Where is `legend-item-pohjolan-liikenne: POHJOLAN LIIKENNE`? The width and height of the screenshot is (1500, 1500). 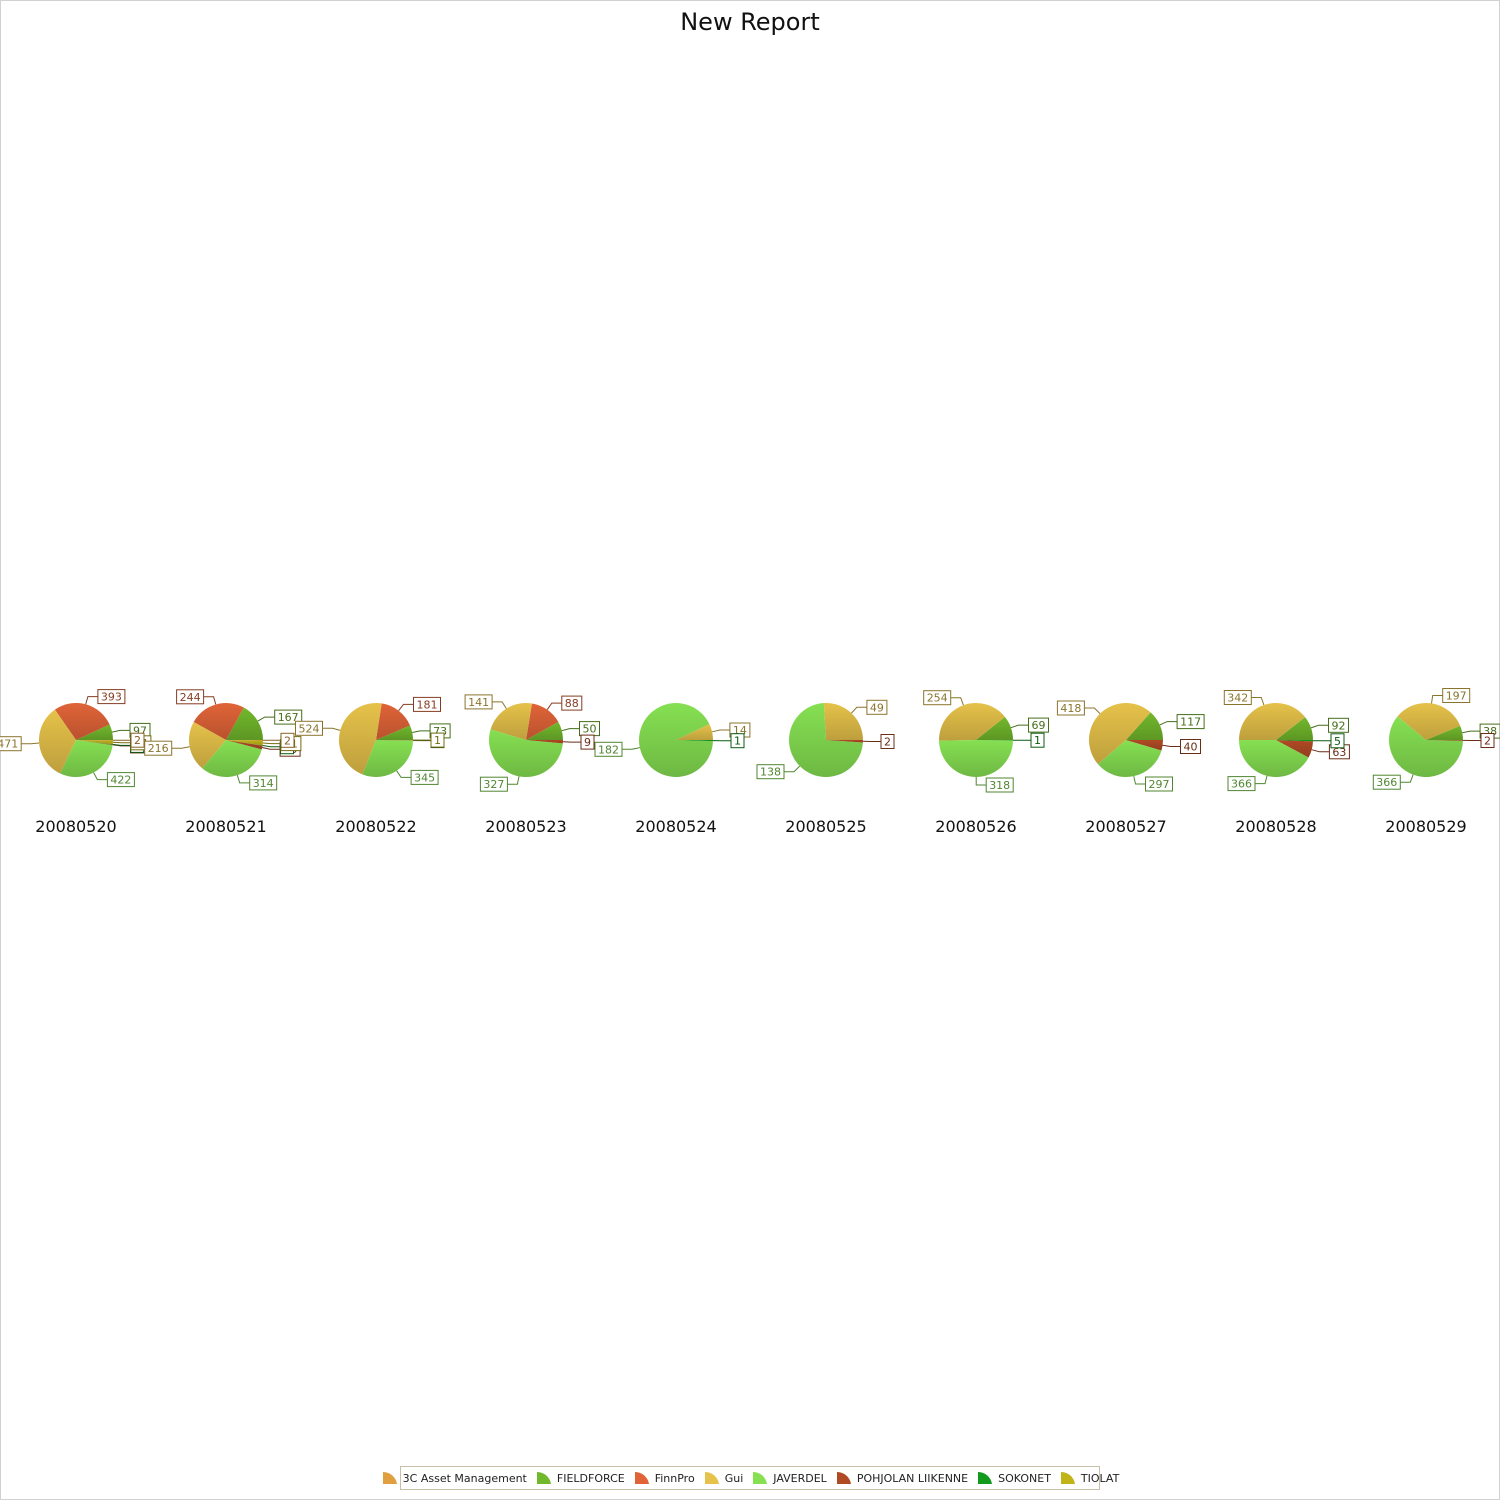 legend-item-pohjolan-liikenne: POHJOLAN LIIKENNE is located at coordinates (901, 1478).